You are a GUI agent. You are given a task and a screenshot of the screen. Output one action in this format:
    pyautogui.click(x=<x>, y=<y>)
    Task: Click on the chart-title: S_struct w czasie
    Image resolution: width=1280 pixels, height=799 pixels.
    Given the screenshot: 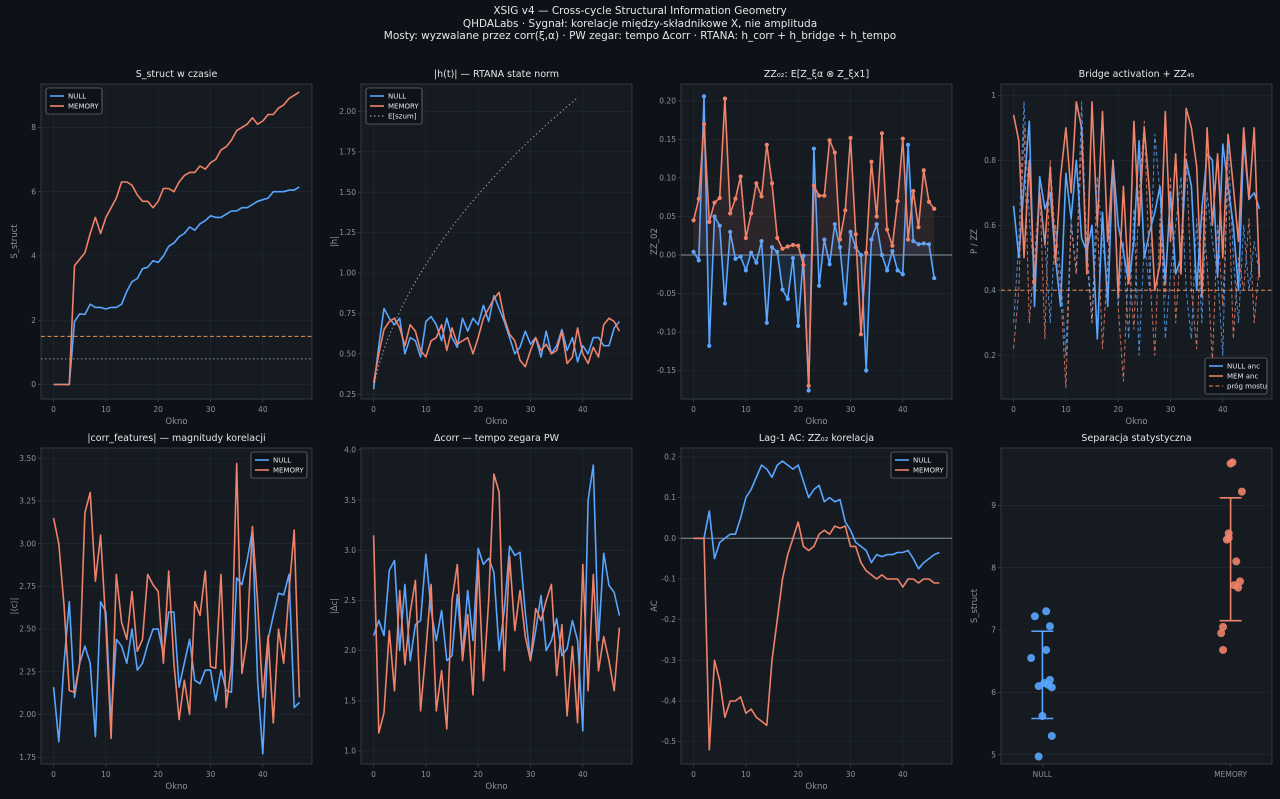 What is the action you would take?
    pyautogui.click(x=177, y=74)
    